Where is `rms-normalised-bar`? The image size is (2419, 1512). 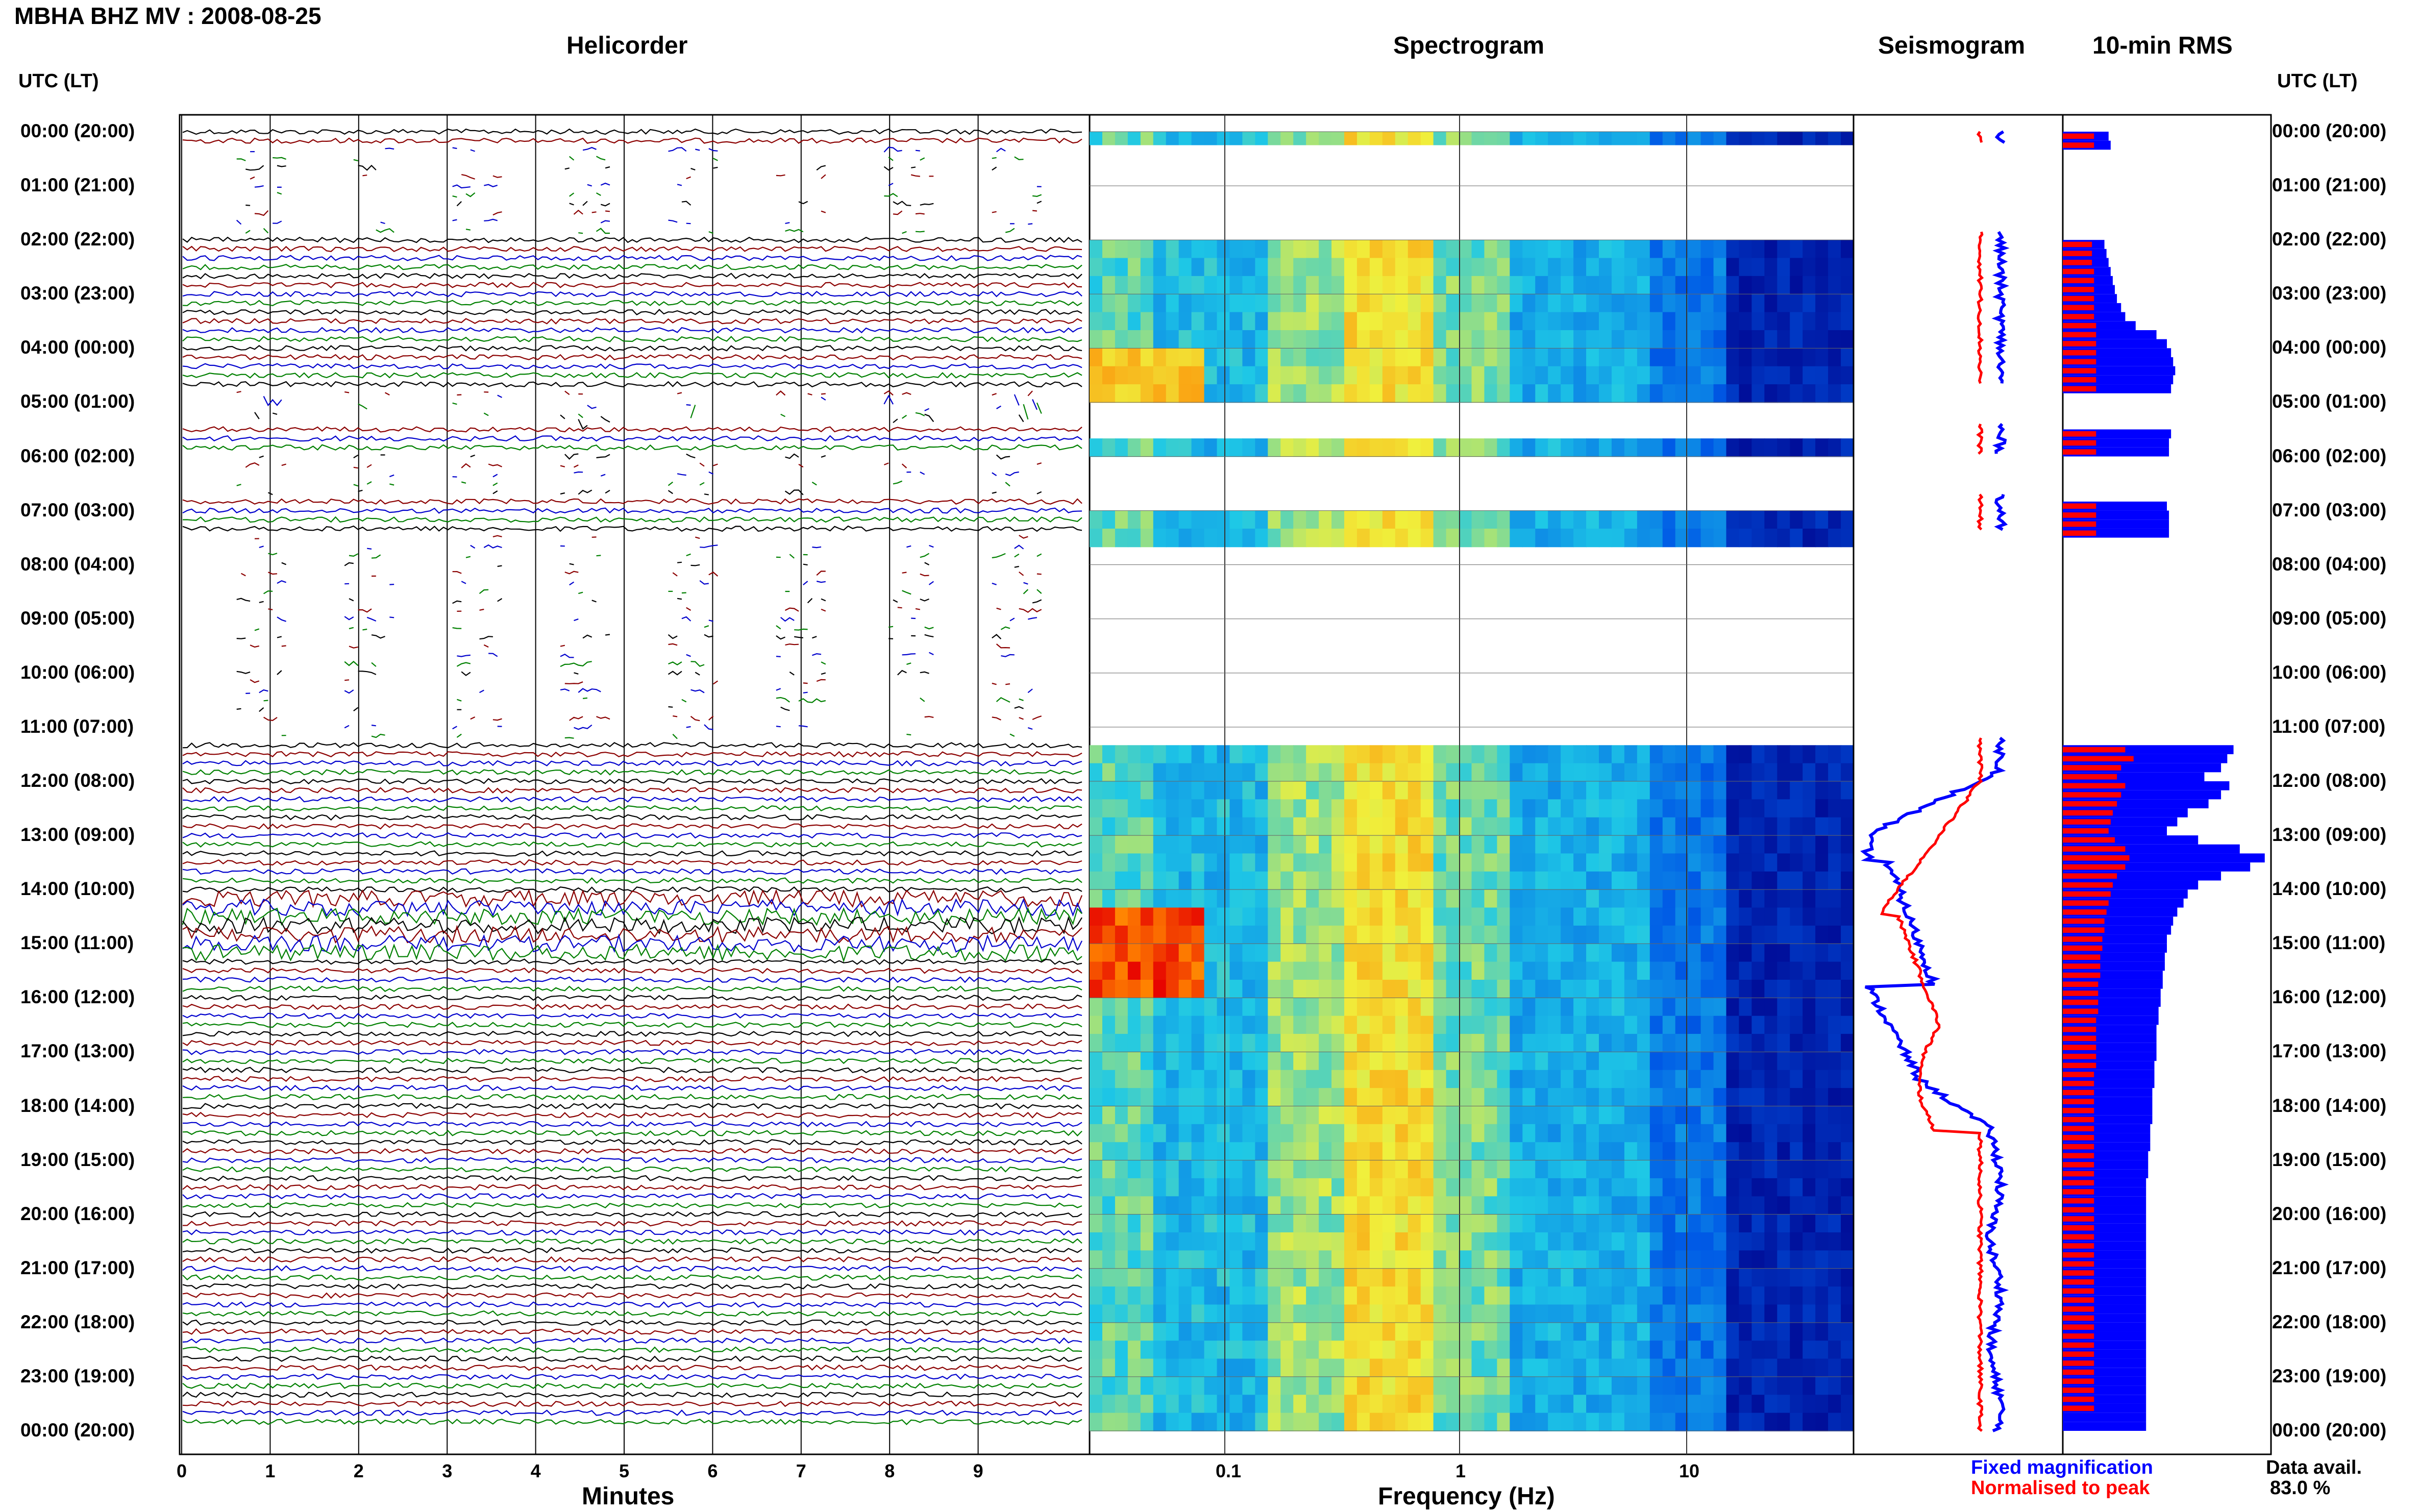
rms-normalised-bar is located at coordinates (2078, 1138).